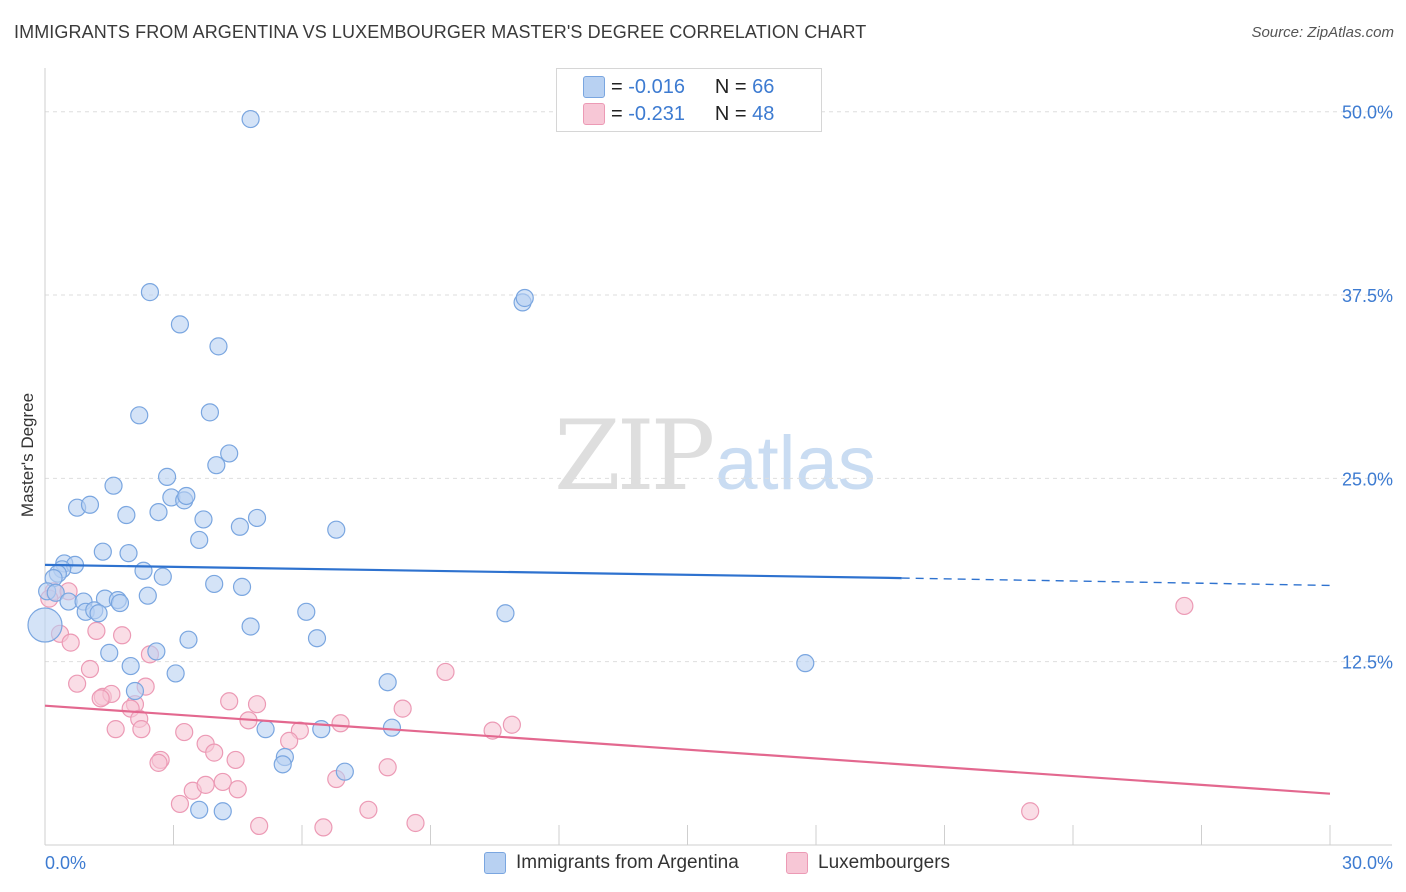 The height and width of the screenshot is (892, 1406). Describe the element at coordinates (594, 114) in the screenshot. I see `legend-swatch-pink` at that location.